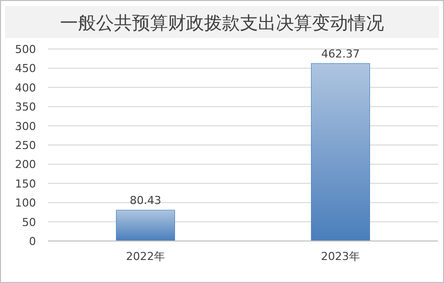 This screenshot has height=283, width=444. What do you see at coordinates (146, 201) in the screenshot?
I see `data-label: 80.43` at bounding box center [146, 201].